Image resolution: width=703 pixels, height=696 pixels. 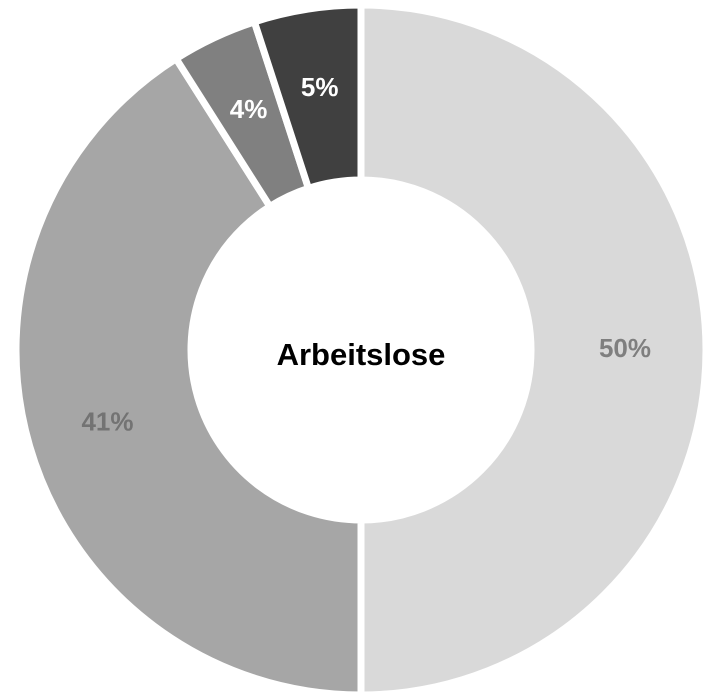 What do you see at coordinates (107, 422) in the screenshot?
I see `data-label: 41%` at bounding box center [107, 422].